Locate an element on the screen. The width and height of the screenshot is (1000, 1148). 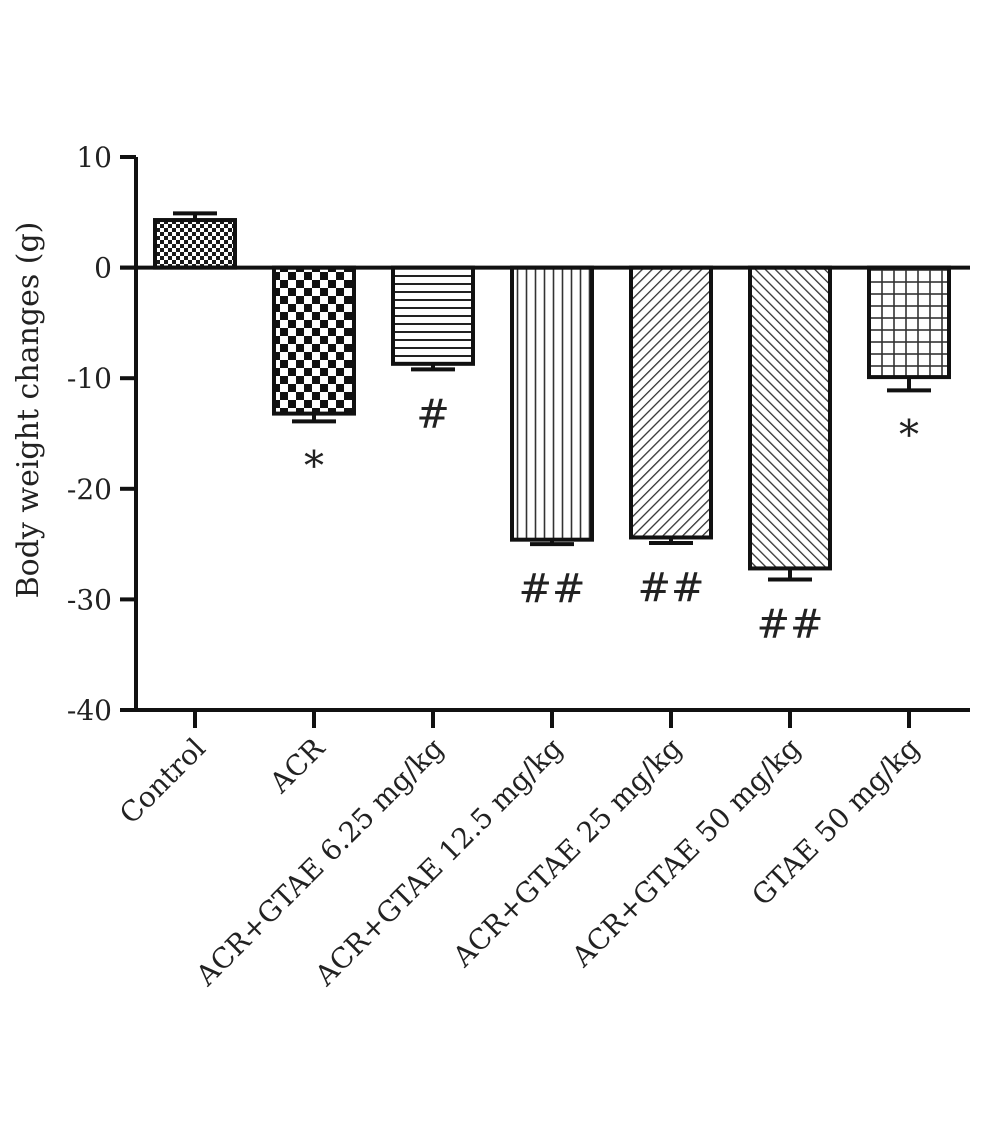
y-tick-label: -30 is located at coordinates (89, 599).